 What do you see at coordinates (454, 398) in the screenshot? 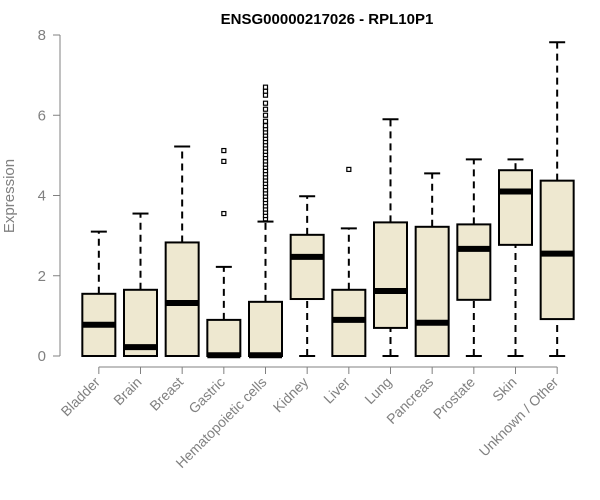
I see `x-tick-label: Prostate` at bounding box center [454, 398].